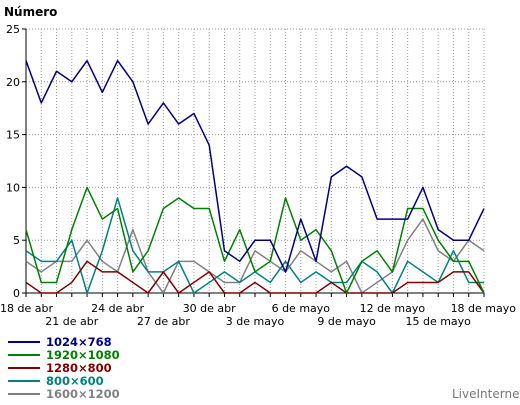 Image resolution: width=520 pixels, height=405 pixels. Describe the element at coordinates (16, 293) in the screenshot. I see `y-tick-label: 0` at that location.